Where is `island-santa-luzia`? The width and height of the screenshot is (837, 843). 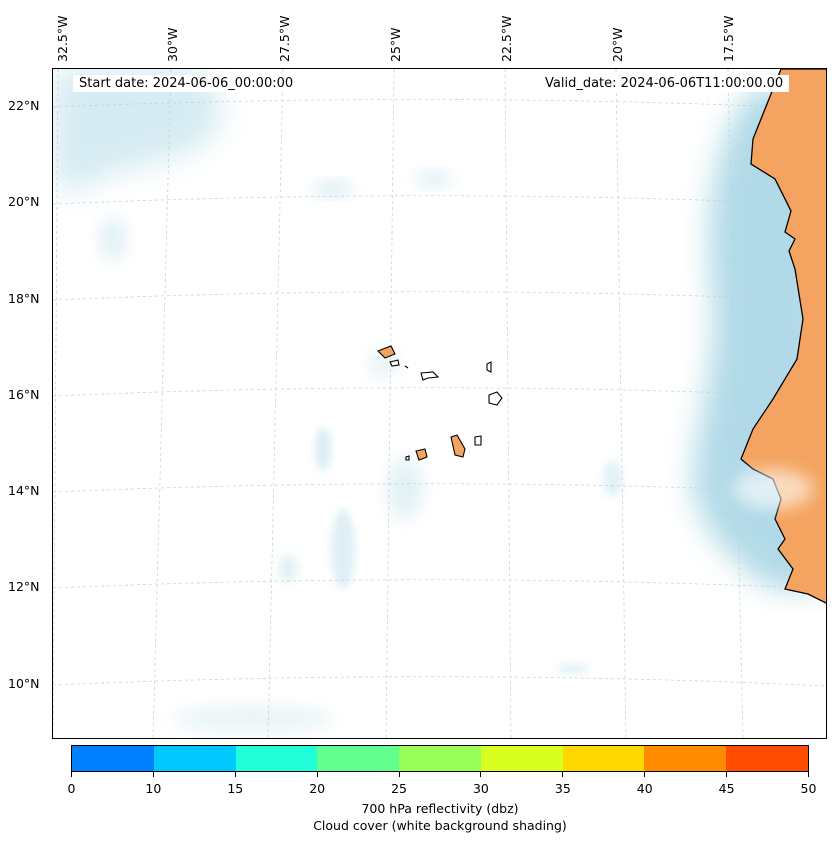
island-santa-luzia is located at coordinates (406, 367).